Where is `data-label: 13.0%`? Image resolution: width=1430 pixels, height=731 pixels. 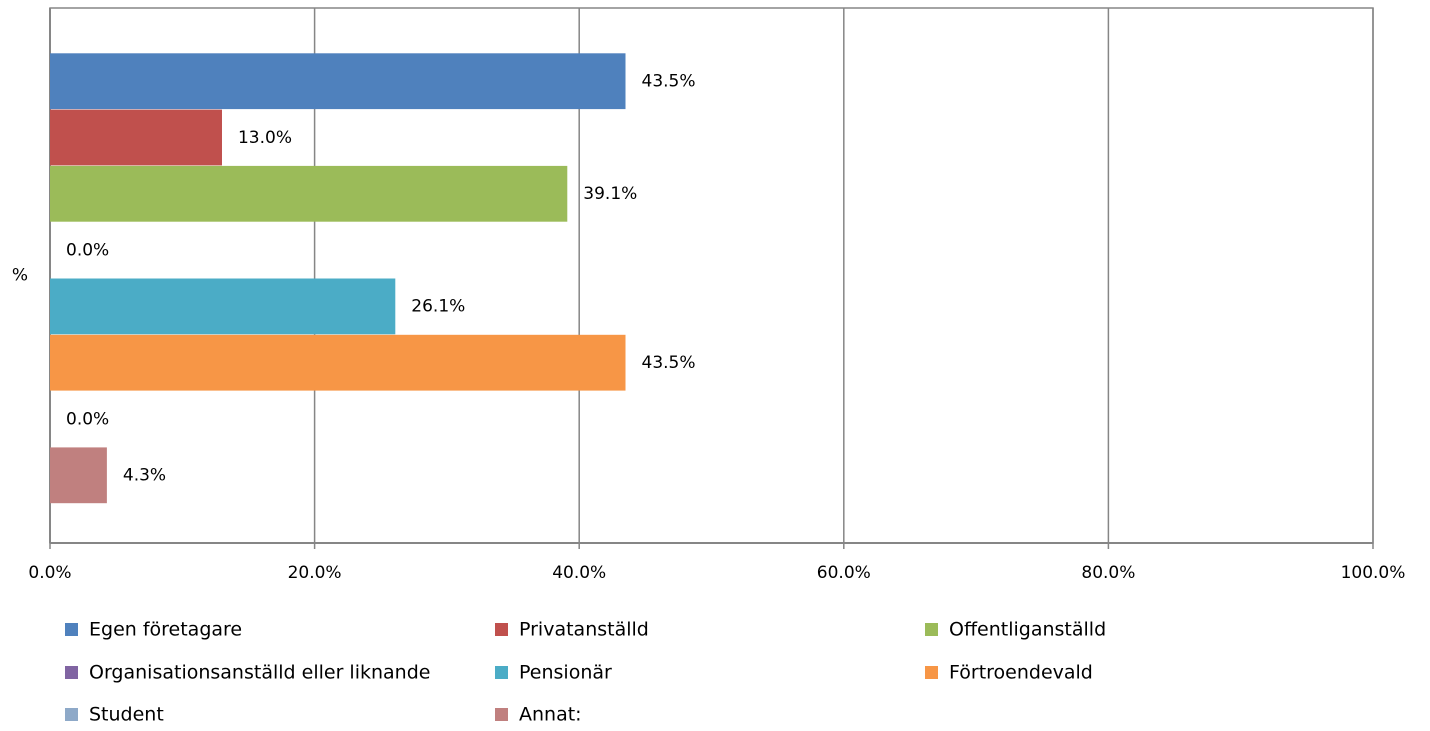 data-label: 13.0% is located at coordinates (265, 138).